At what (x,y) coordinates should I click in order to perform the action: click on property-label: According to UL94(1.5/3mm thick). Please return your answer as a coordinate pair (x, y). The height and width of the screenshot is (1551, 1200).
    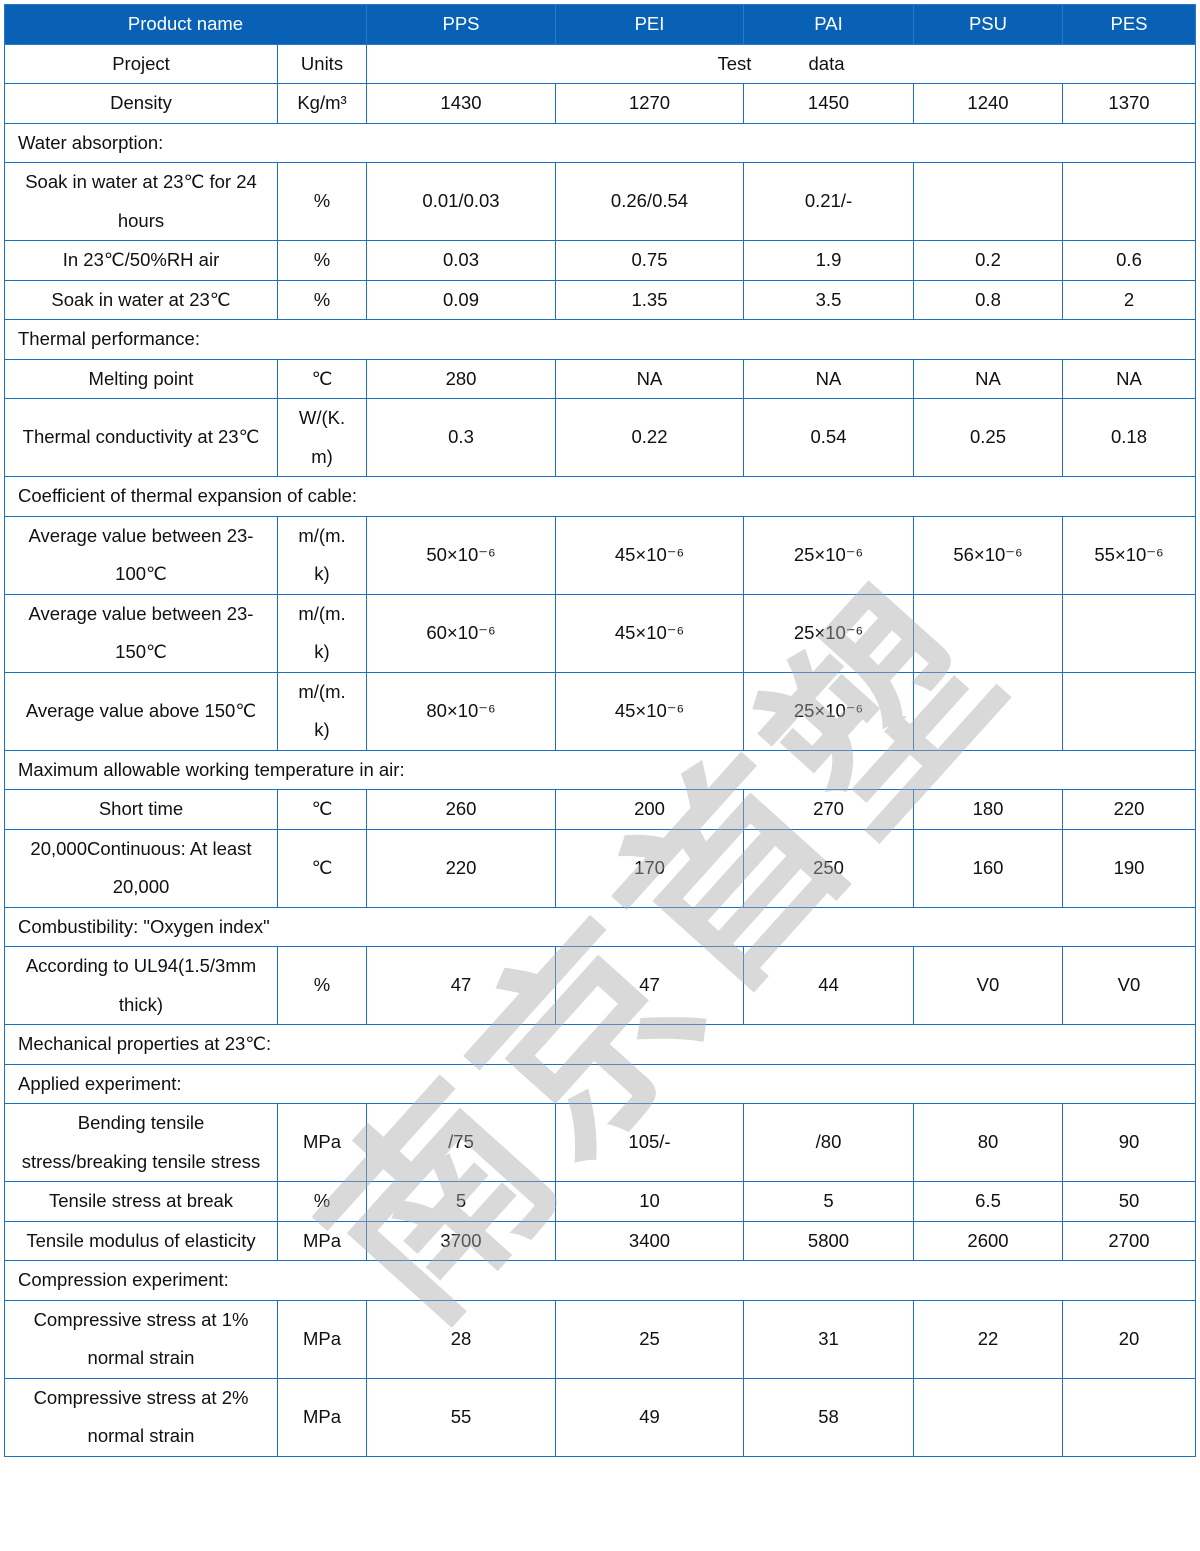
    Looking at the image, I should click on (141, 985).